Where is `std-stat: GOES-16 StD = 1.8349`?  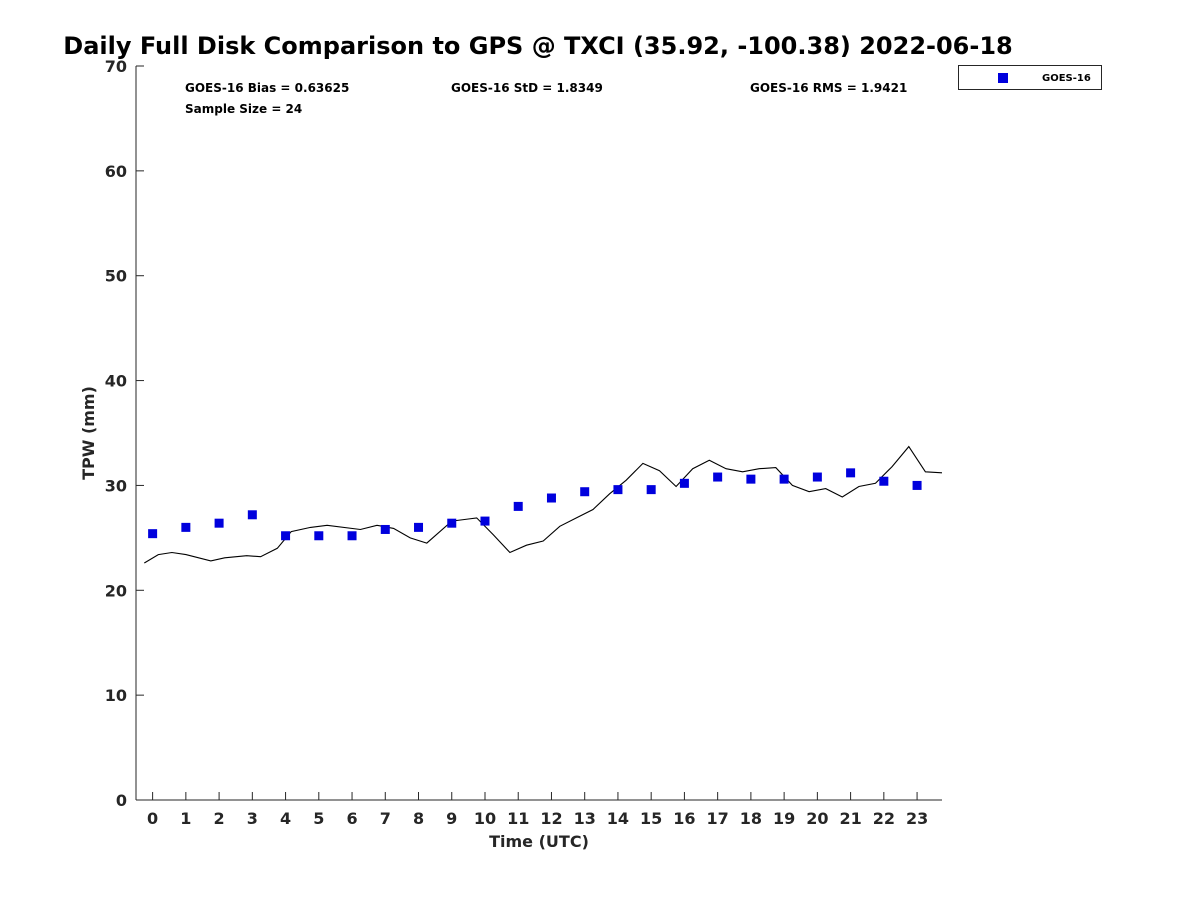 std-stat: GOES-16 StD = 1.8349 is located at coordinates (527, 88).